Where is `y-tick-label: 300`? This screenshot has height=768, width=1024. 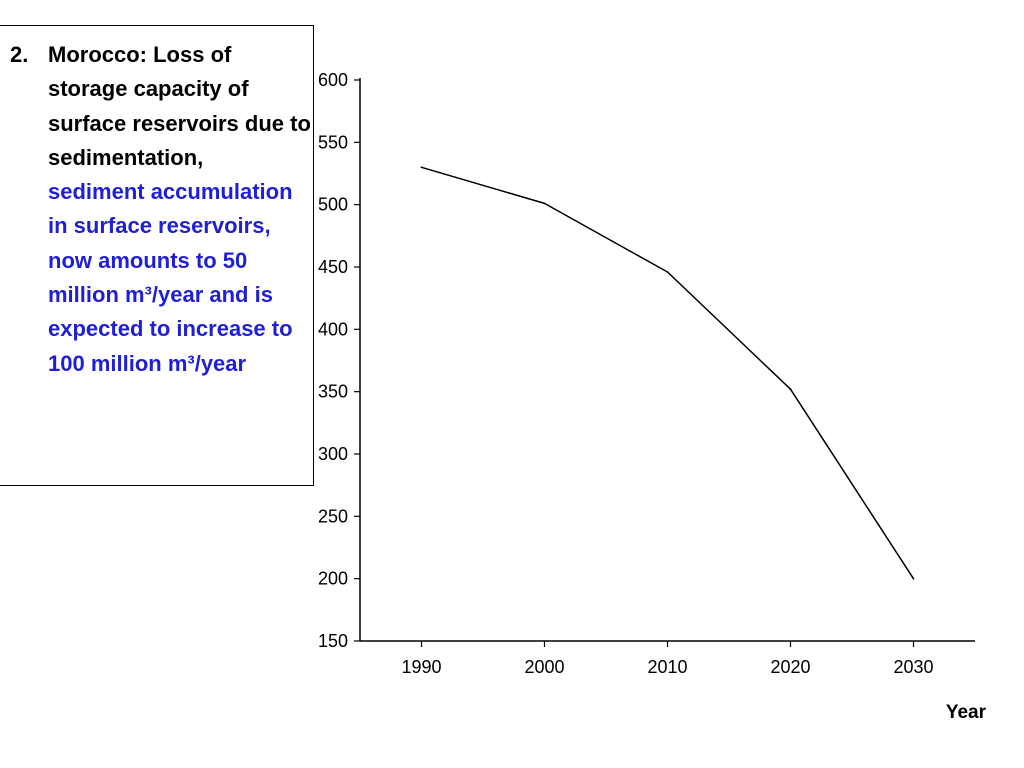 y-tick-label: 300 is located at coordinates (333, 454).